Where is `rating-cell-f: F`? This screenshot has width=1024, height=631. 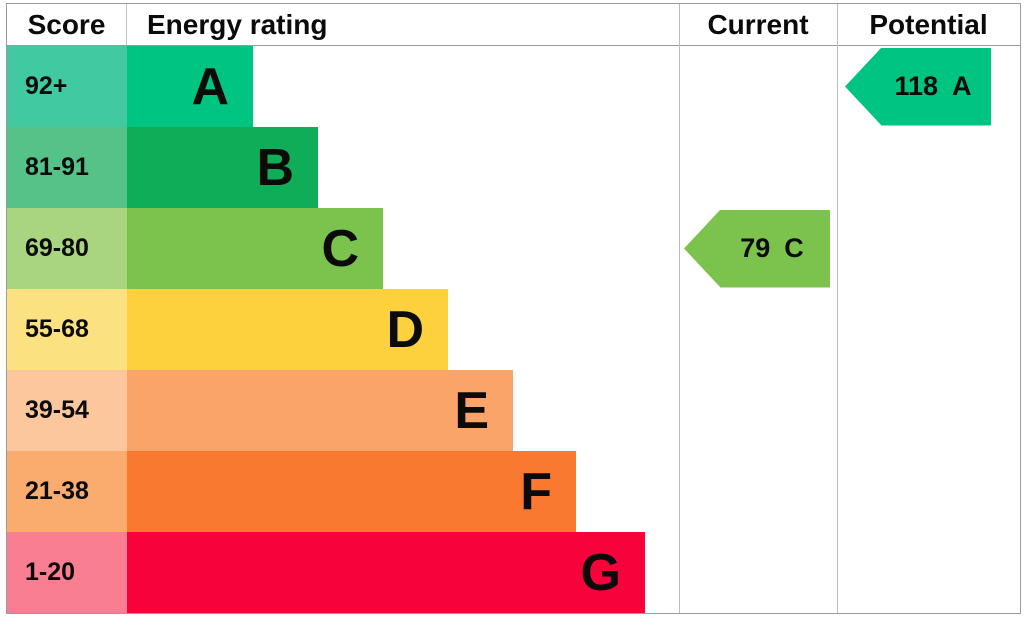 rating-cell-f: F is located at coordinates (403, 491).